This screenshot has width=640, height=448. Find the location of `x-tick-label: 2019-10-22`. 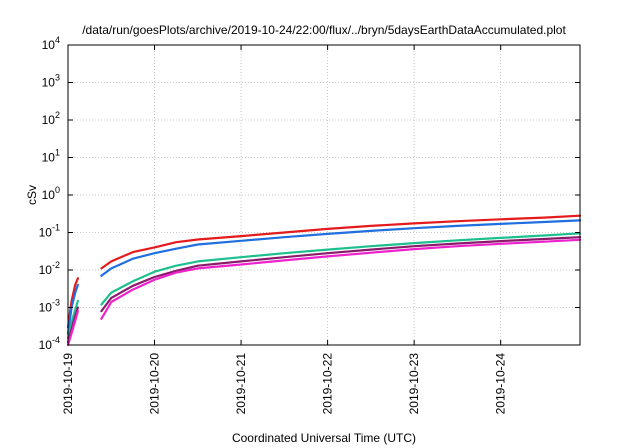

x-tick-label: 2019-10-22 is located at coordinates (328, 384).